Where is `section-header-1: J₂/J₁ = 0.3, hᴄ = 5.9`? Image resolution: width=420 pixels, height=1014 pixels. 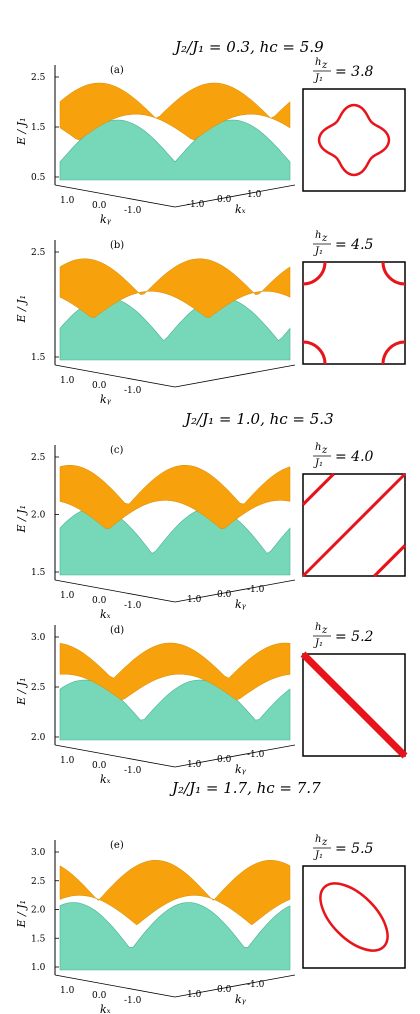
section-header-1: J₂/J₁ = 0.3, hᴄ = 5.9 is located at coordinates (248, 47).